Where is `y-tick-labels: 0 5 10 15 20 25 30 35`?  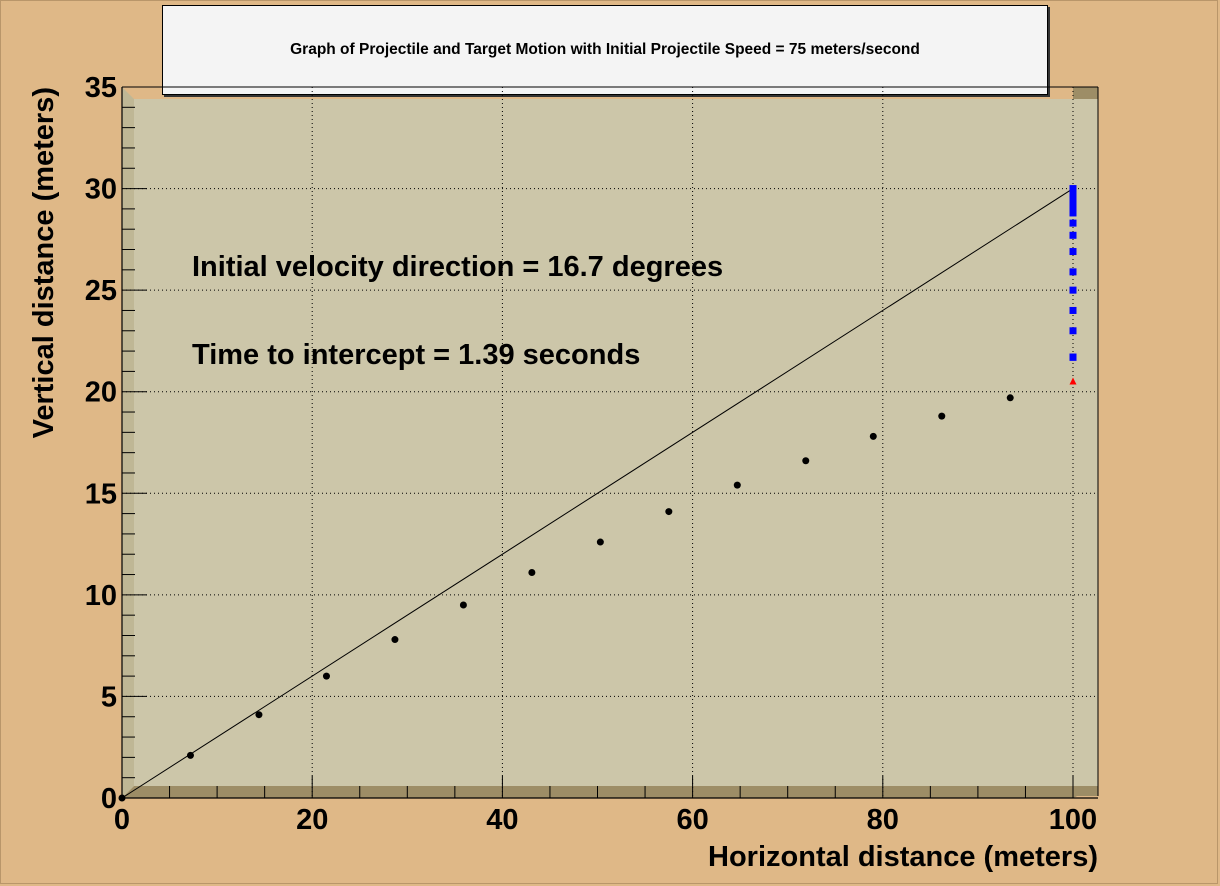
y-tick-labels: 0 5 10 15 20 25 30 35 is located at coordinates (101, 443).